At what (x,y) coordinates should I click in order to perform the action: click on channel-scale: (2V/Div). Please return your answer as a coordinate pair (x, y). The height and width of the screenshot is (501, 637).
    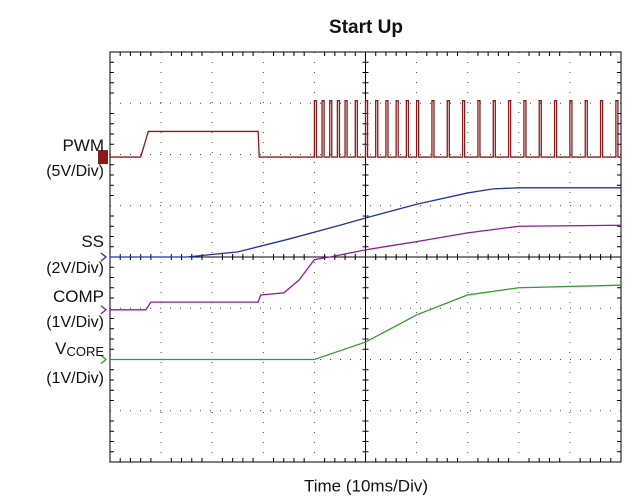
    Looking at the image, I should click on (75, 268).